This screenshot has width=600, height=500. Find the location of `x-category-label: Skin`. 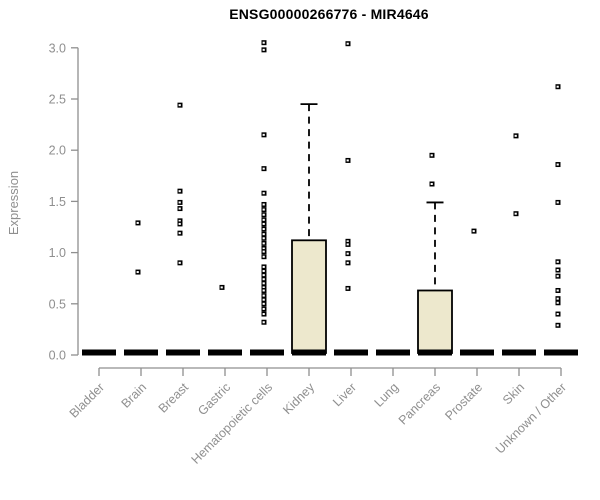

x-category-label: Skin is located at coordinates (513, 393).